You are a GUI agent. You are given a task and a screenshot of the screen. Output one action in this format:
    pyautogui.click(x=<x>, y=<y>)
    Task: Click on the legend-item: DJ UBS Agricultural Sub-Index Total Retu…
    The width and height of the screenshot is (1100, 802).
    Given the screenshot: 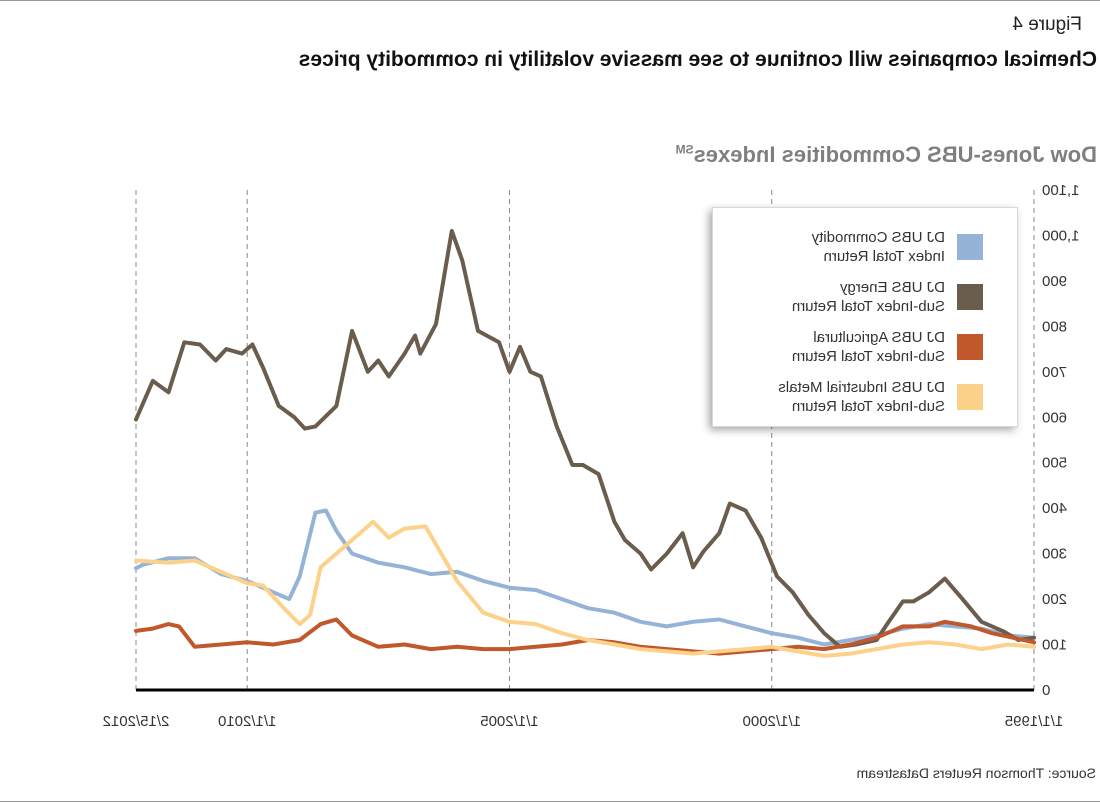 What is the action you would take?
    pyautogui.click(x=887, y=347)
    